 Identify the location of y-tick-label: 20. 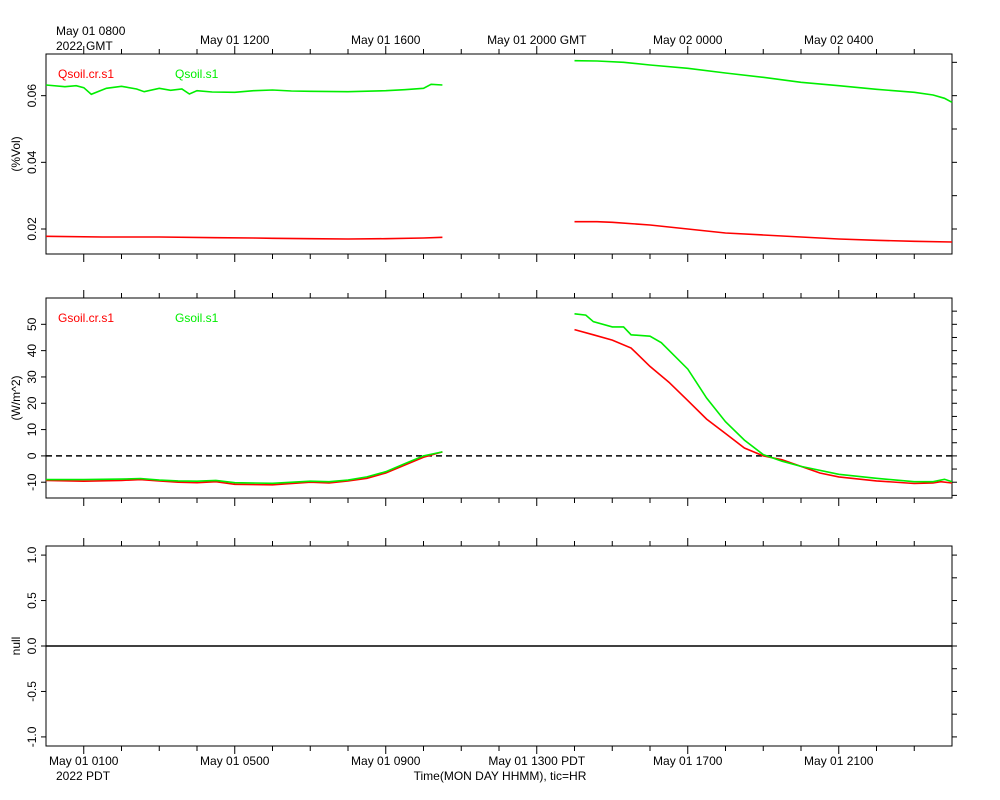
(32, 403).